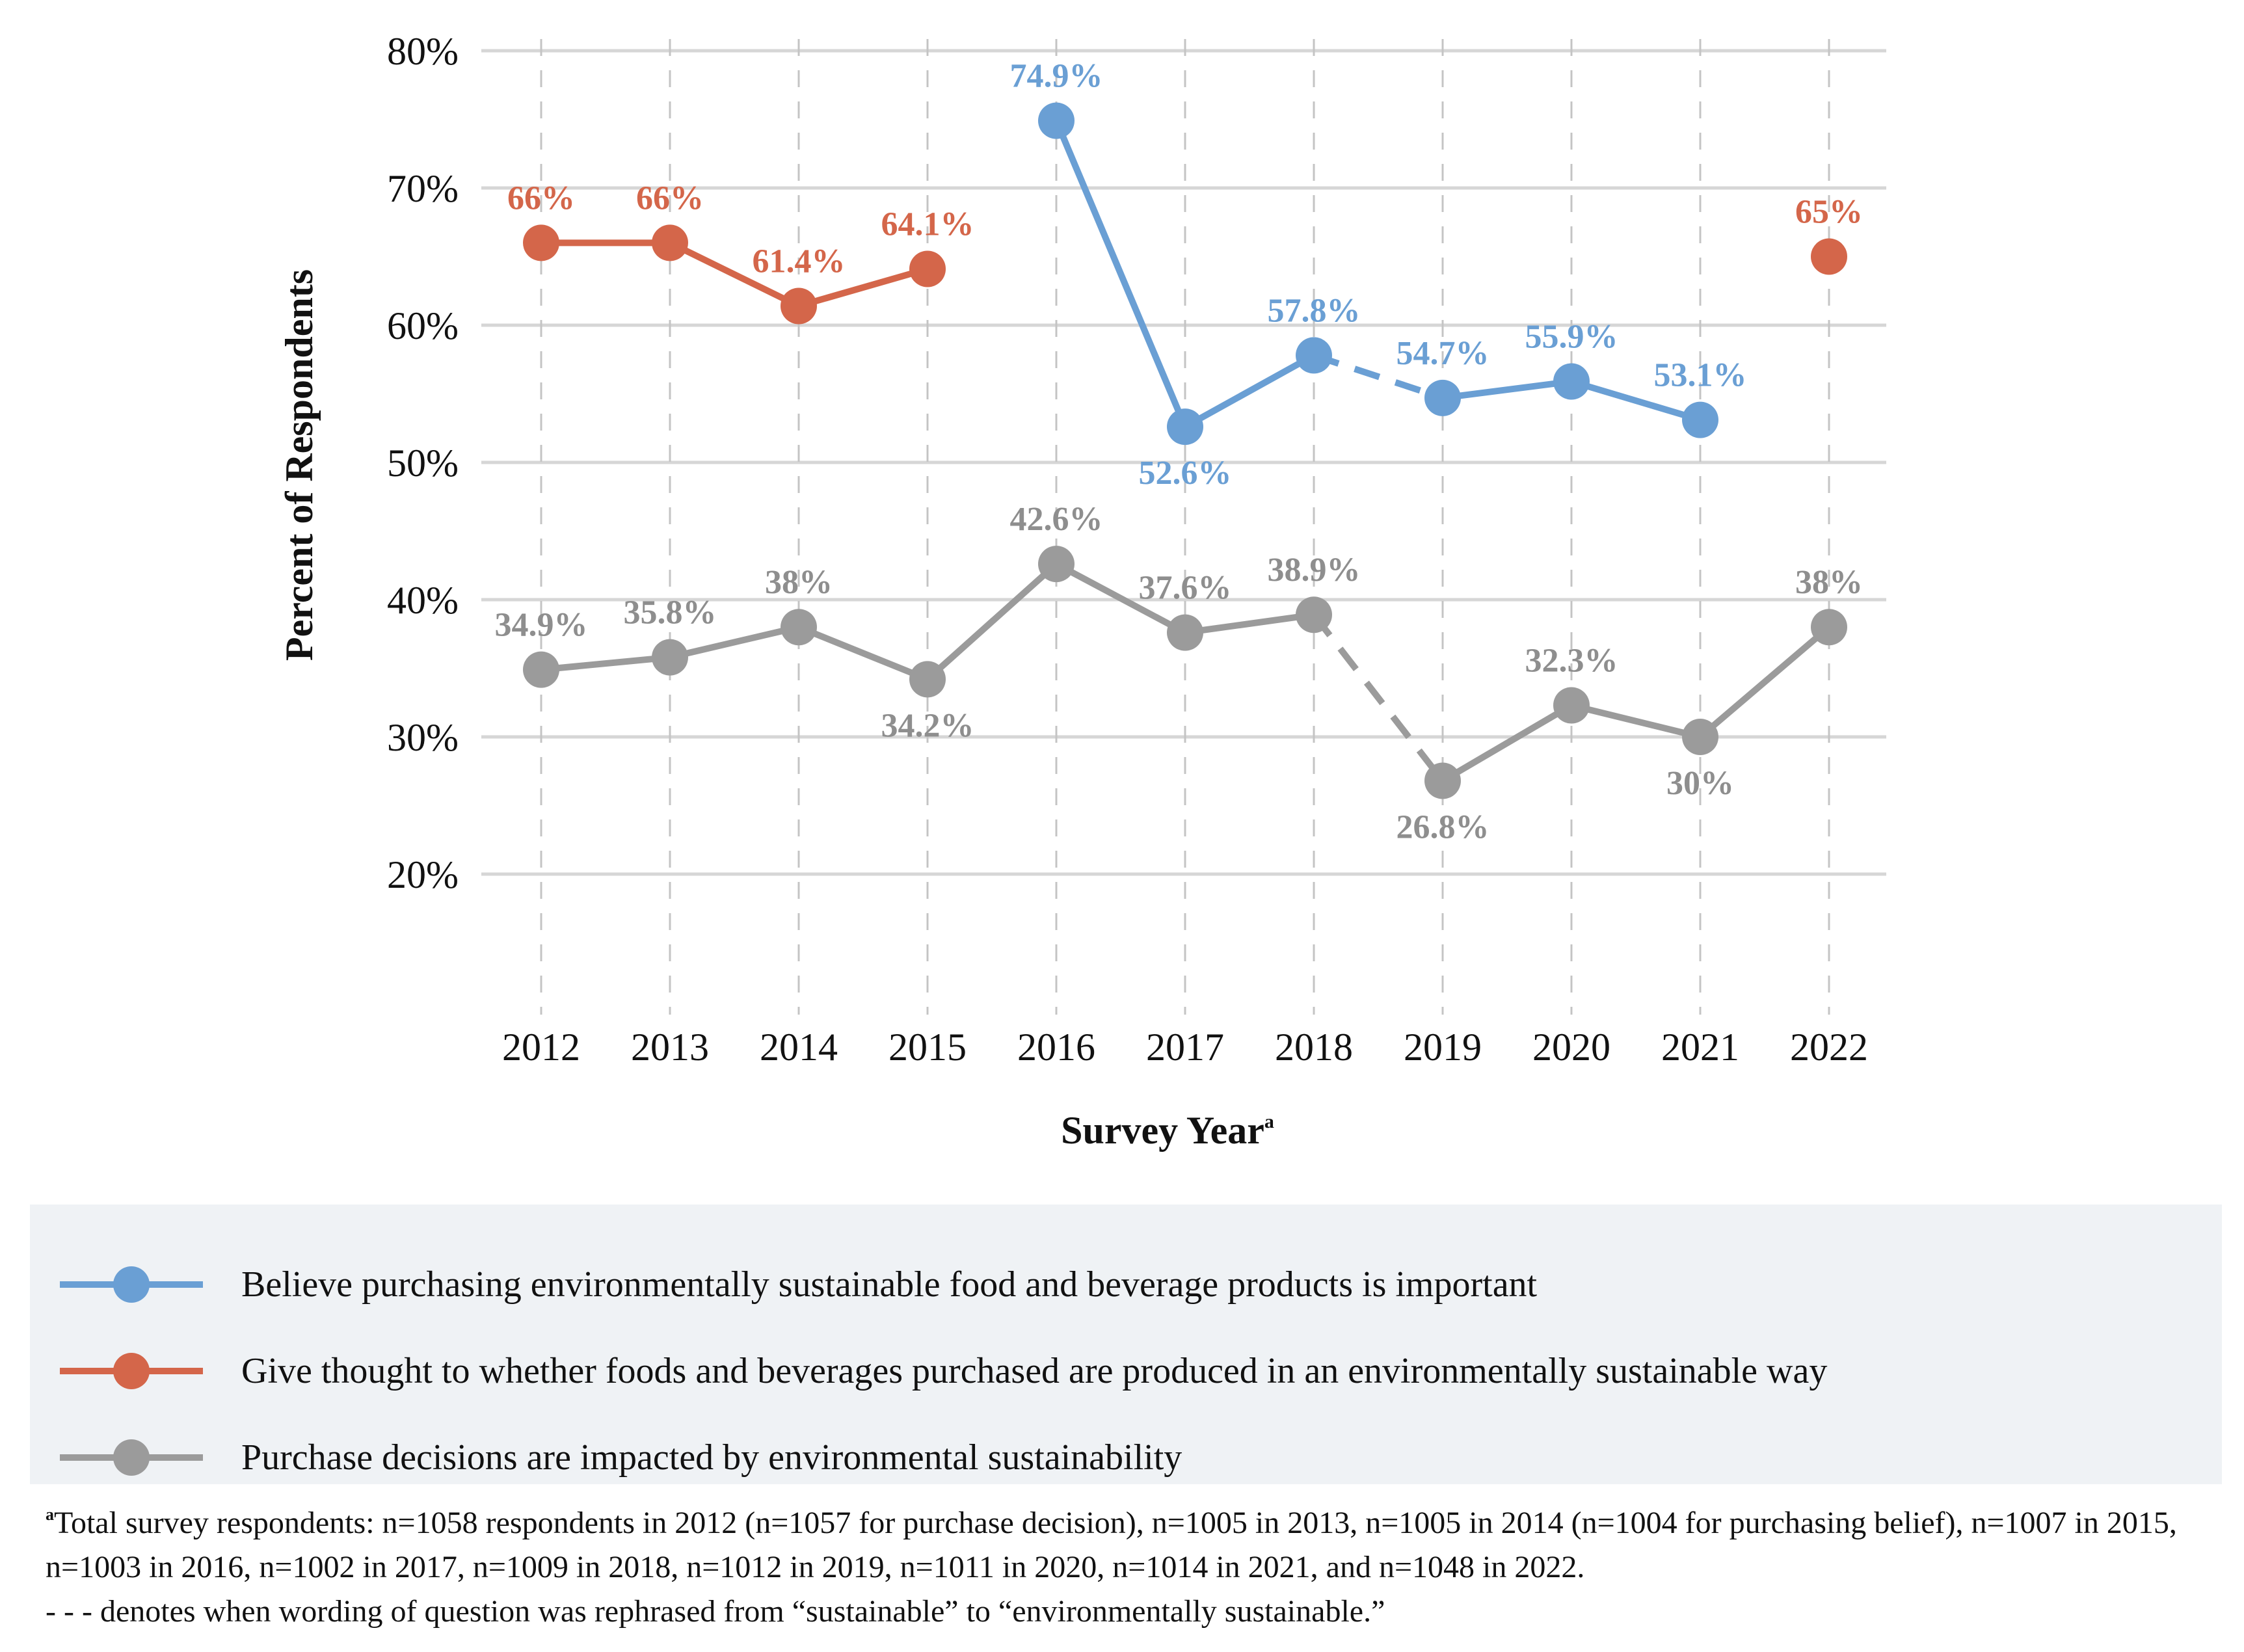 The width and height of the screenshot is (2244, 1652). I want to click on series-2-data-label: 42.6%, so click(1056, 519).